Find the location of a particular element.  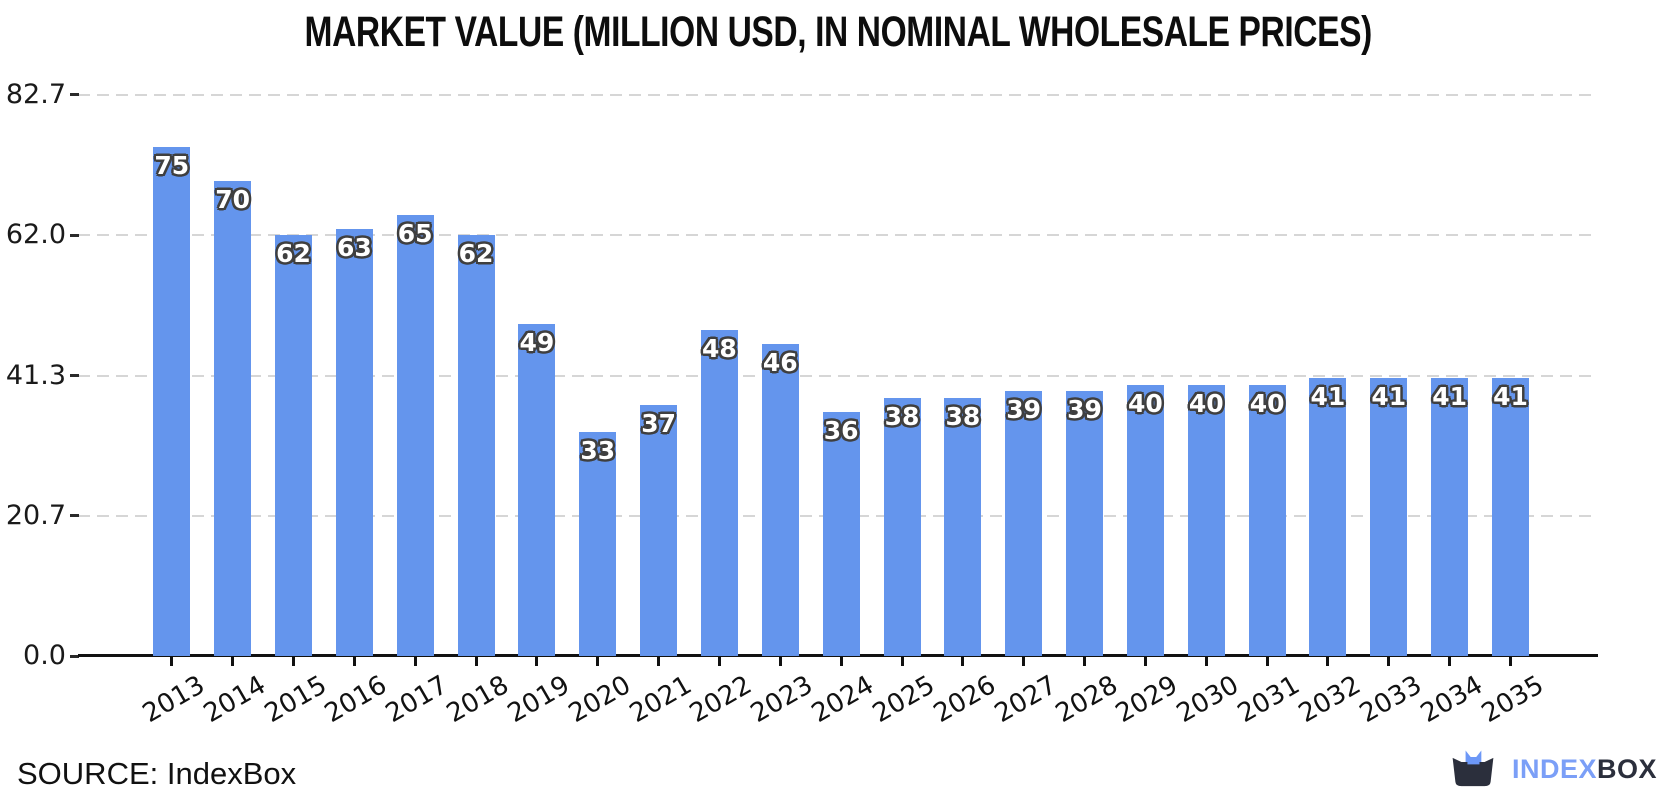

source-label: SOURCE: IndexBox is located at coordinates (157, 773).